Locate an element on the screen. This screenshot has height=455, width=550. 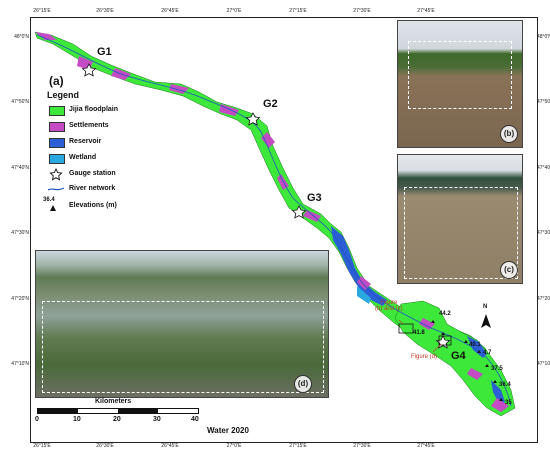
legend-title: Legend is located at coordinates (63, 95).